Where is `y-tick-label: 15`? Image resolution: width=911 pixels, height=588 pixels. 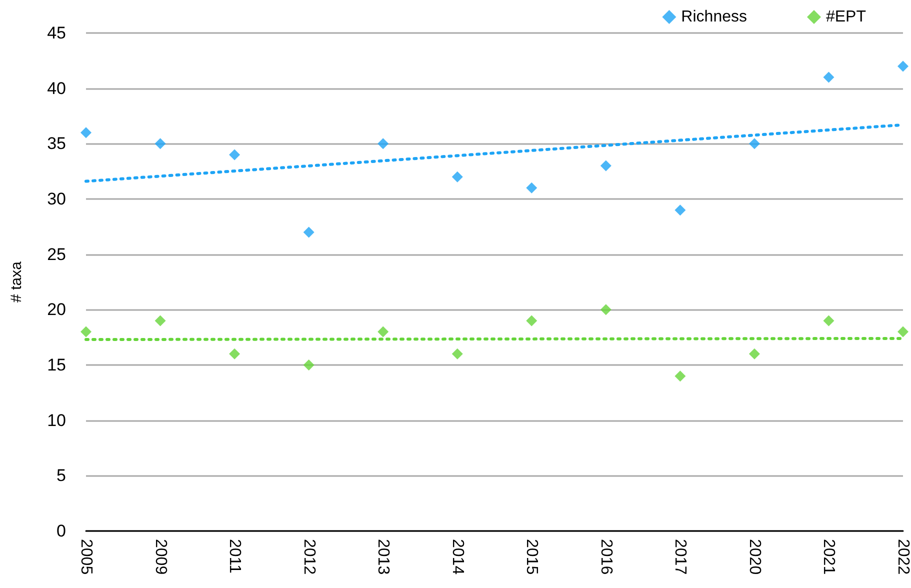
y-tick-label: 15 is located at coordinates (56, 365).